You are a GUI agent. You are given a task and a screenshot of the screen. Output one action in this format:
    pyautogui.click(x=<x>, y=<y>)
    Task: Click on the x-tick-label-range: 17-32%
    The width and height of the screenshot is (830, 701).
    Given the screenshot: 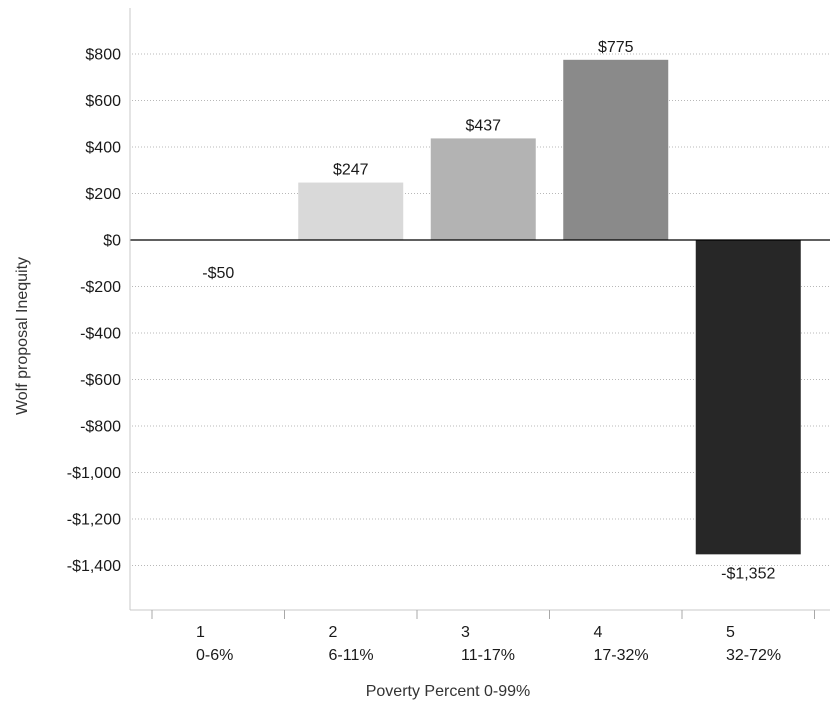 What is the action you would take?
    pyautogui.click(x=621, y=655)
    